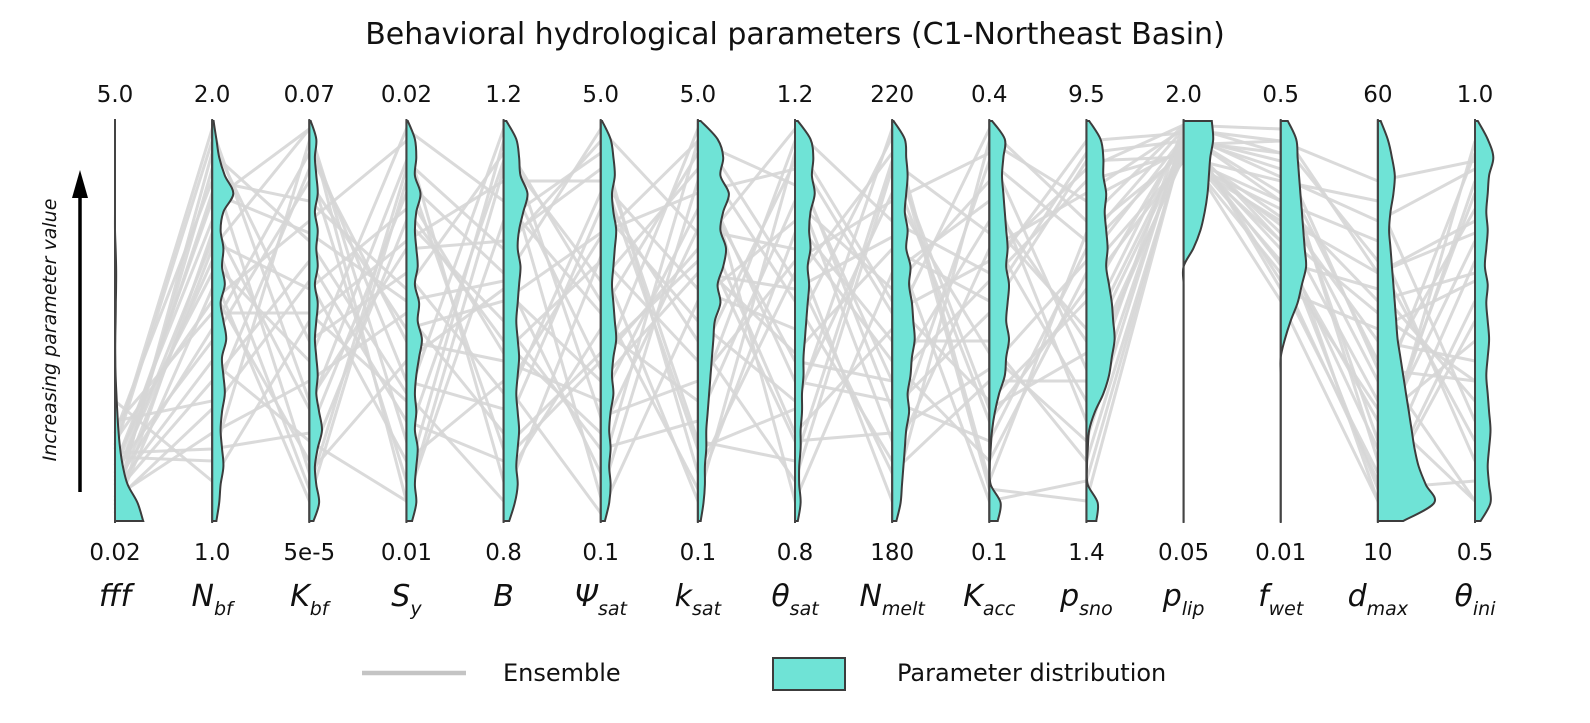 The height and width of the screenshot is (723, 1590). Describe the element at coordinates (989, 95) in the screenshot. I see `axis-top-tick-label: 0.4` at that location.